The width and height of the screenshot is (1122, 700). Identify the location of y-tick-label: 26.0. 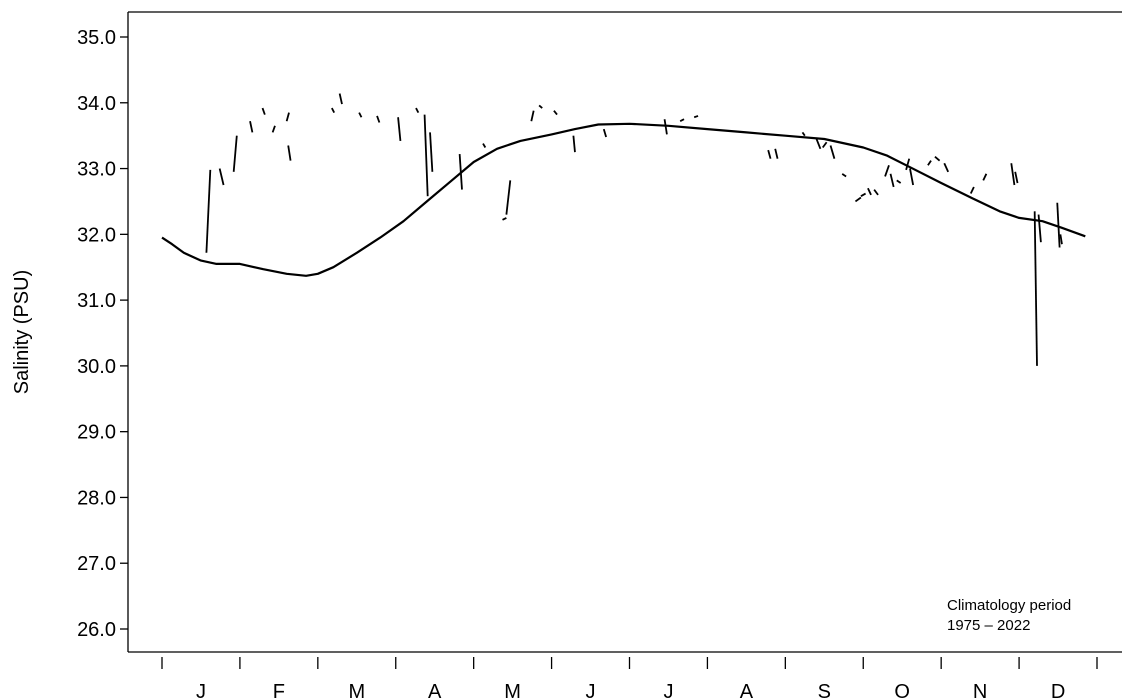
(96, 630).